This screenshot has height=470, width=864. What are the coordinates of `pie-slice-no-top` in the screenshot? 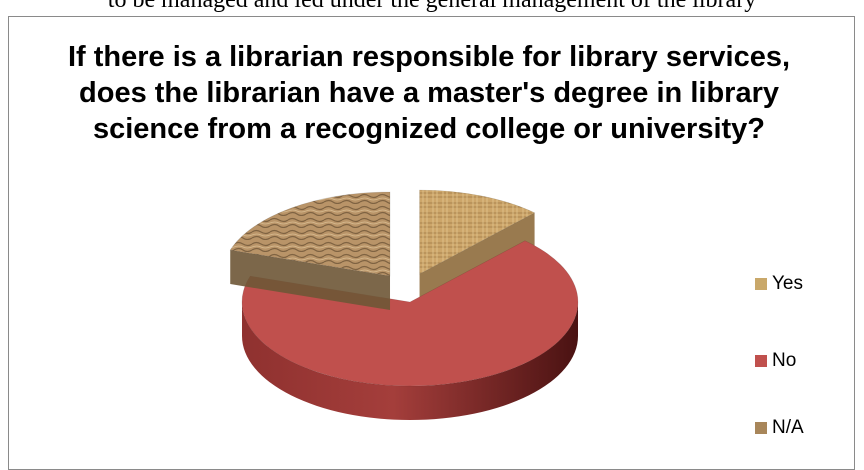 It's located at (410, 313).